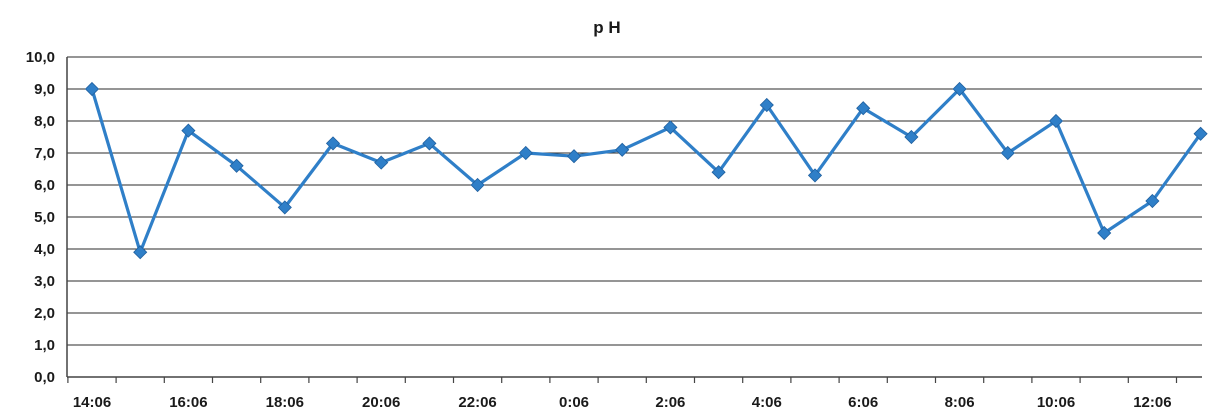 This screenshot has width=1210, height=419. What do you see at coordinates (477, 402) in the screenshot?
I see `x-tick-label-4: 22:06` at bounding box center [477, 402].